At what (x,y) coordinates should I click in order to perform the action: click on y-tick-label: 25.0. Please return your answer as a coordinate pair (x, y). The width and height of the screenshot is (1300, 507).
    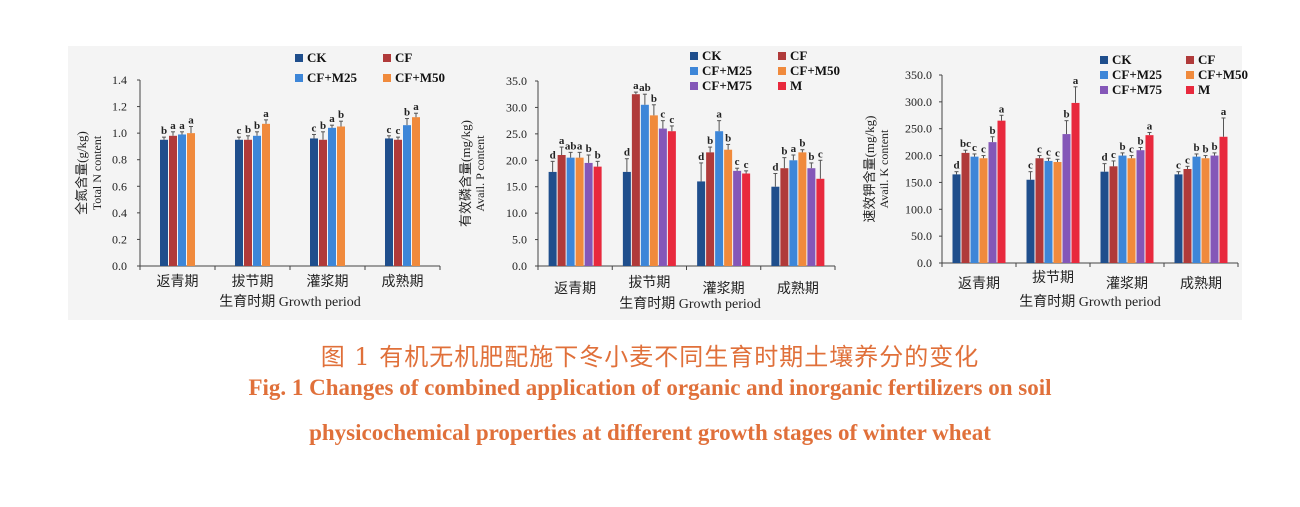
    Looking at the image, I should click on (516, 134).